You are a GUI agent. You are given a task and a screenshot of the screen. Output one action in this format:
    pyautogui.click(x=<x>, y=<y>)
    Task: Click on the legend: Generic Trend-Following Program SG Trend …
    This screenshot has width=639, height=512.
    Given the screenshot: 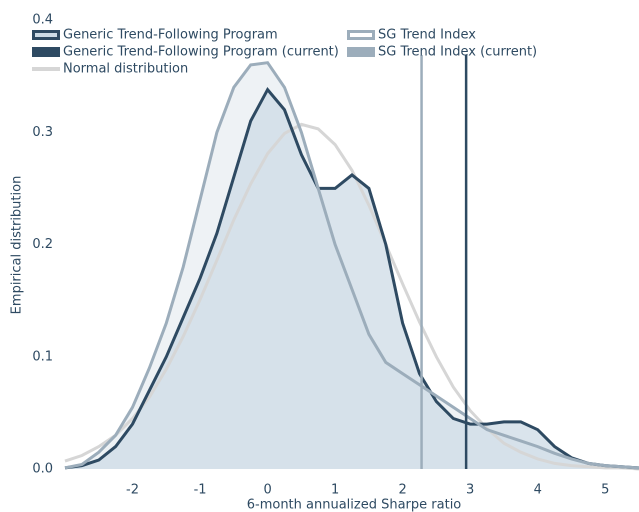 What is the action you would take?
    pyautogui.click(x=284, y=52)
    